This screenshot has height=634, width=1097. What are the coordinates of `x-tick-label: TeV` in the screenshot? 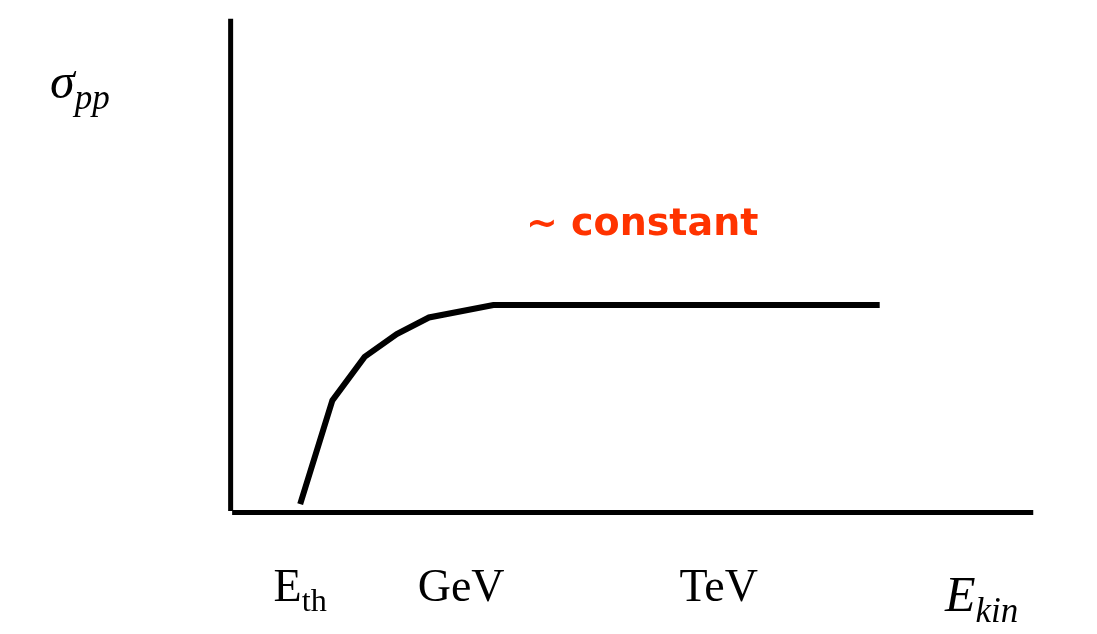 It's located at (718, 585).